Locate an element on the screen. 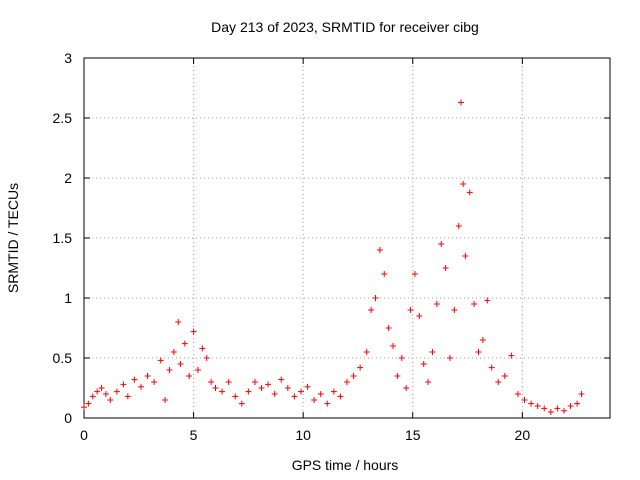 This screenshot has width=640, height=480. x-tick-label: 5 is located at coordinates (194, 435).